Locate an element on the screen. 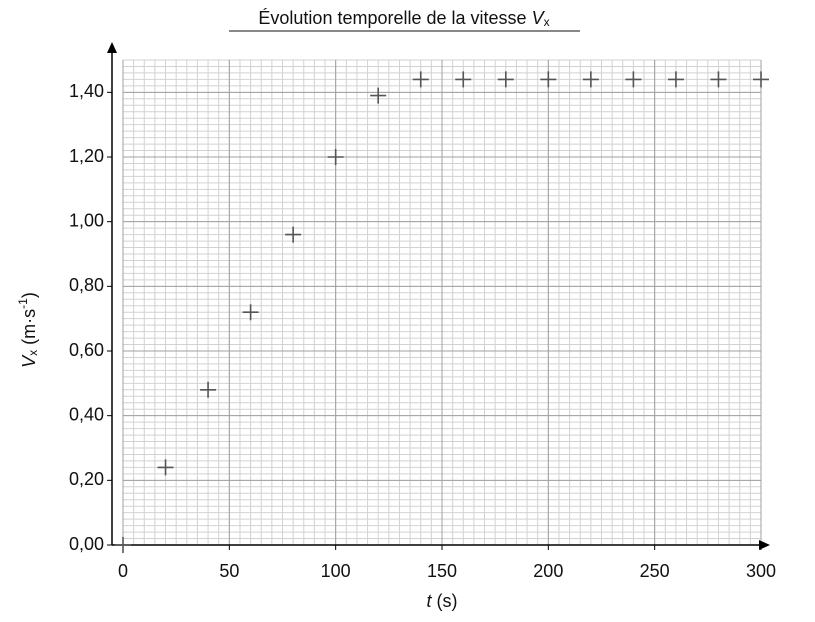 This screenshot has width=815, height=622. x-tick-label: 0 is located at coordinates (123, 571).